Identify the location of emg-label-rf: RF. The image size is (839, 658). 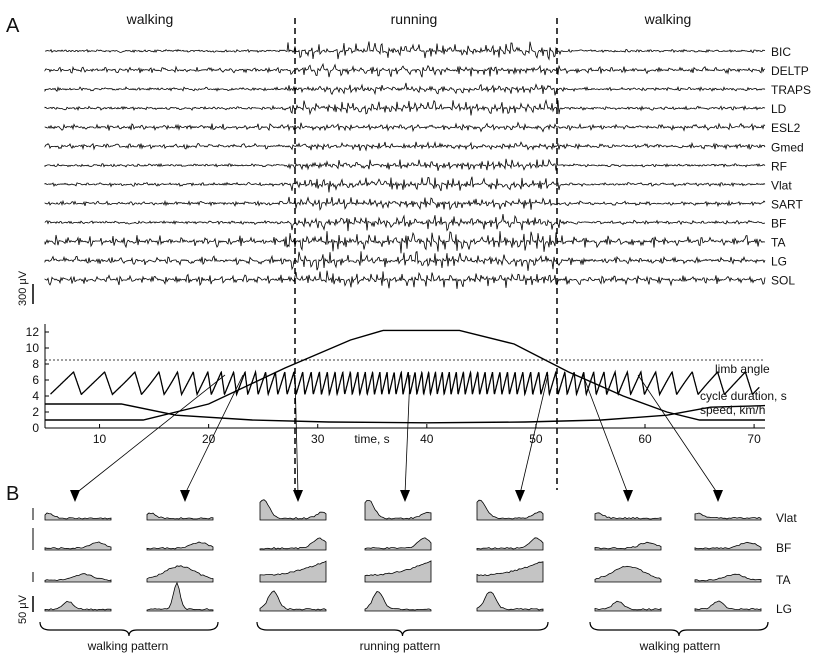
(779, 166).